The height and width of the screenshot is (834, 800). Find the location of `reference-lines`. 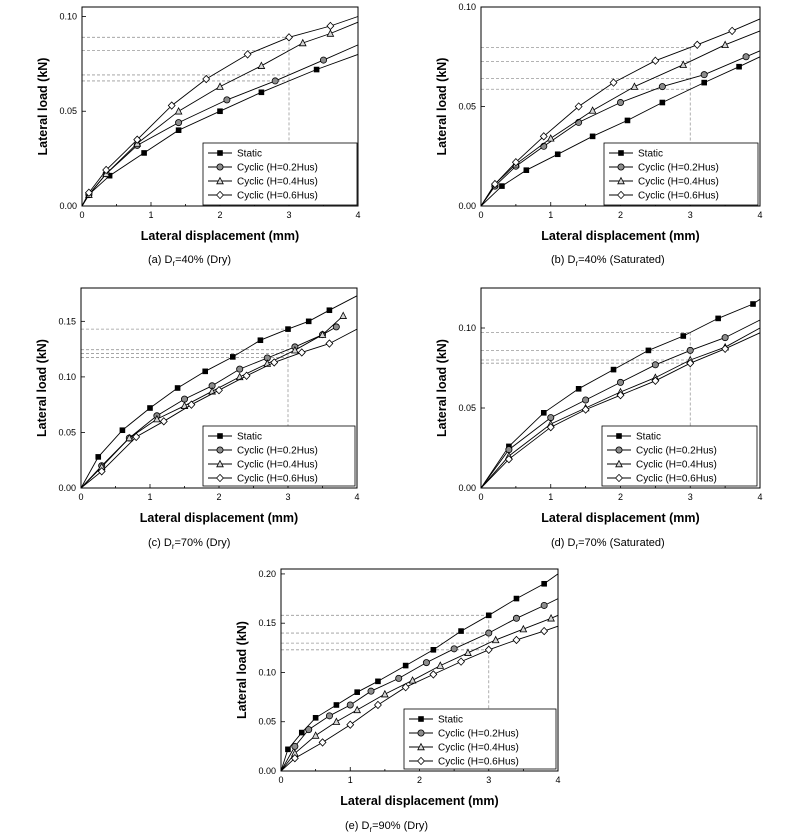

reference-lines is located at coordinates (385, 692).